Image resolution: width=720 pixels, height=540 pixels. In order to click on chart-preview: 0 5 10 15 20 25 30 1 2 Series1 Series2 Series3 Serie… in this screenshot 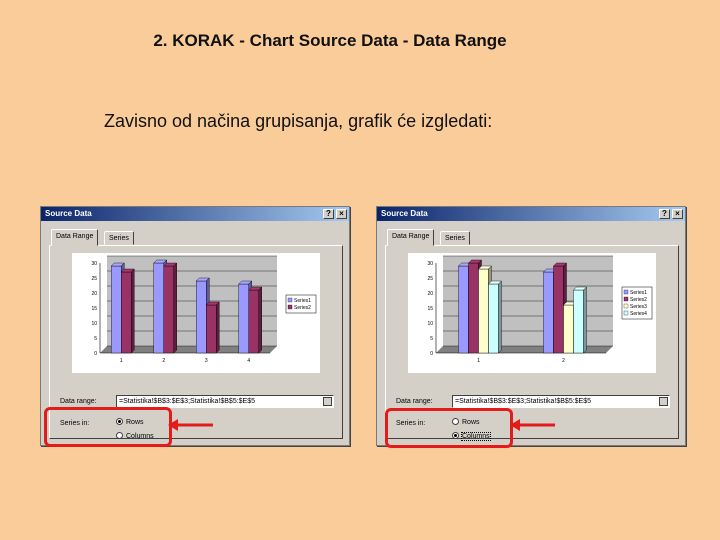, I will do `click(532, 313)`.